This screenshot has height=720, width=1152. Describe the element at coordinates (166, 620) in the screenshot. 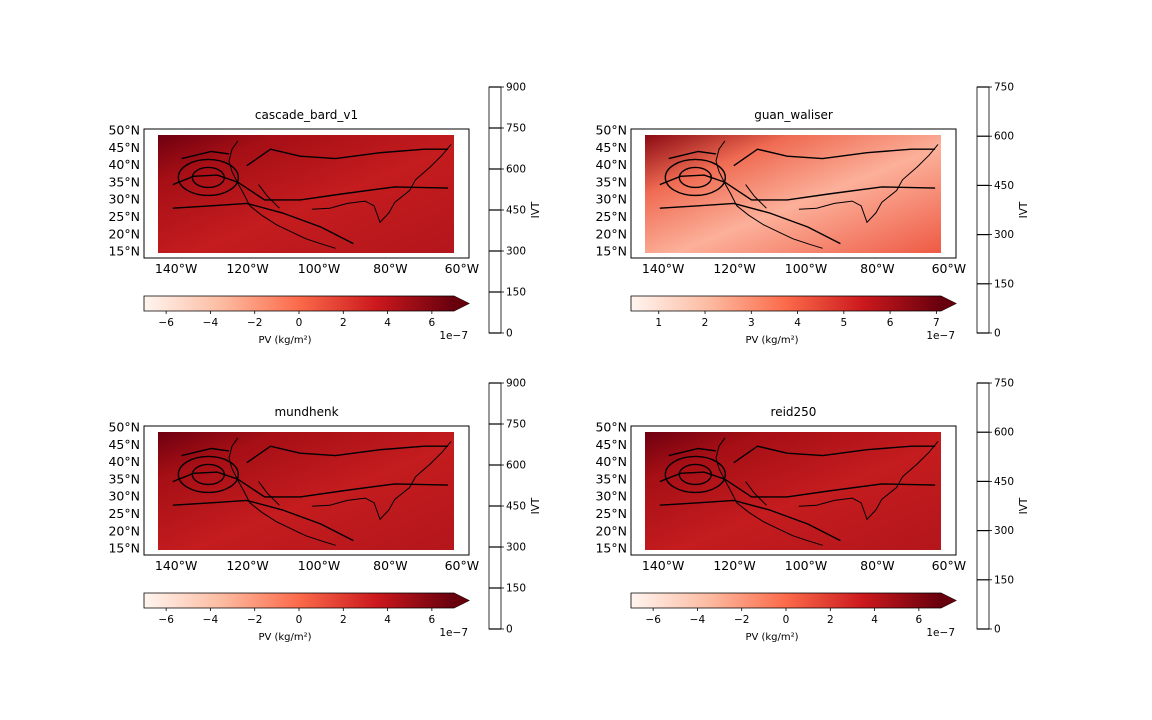

I see `pv-colorbar-tick-label: −6` at that location.